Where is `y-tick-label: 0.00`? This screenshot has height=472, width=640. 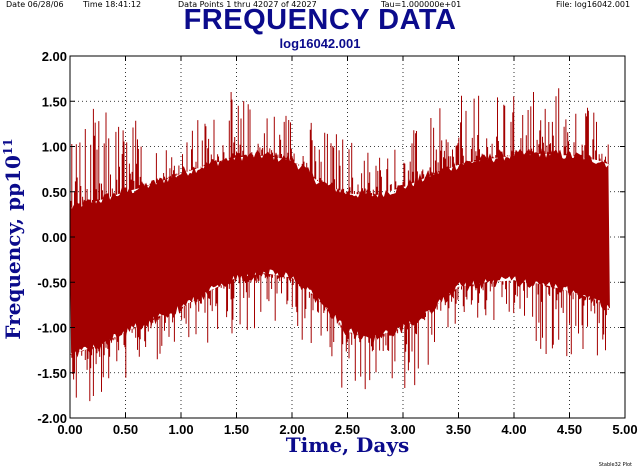 y-tick-label: 0.00 is located at coordinates (54, 237).